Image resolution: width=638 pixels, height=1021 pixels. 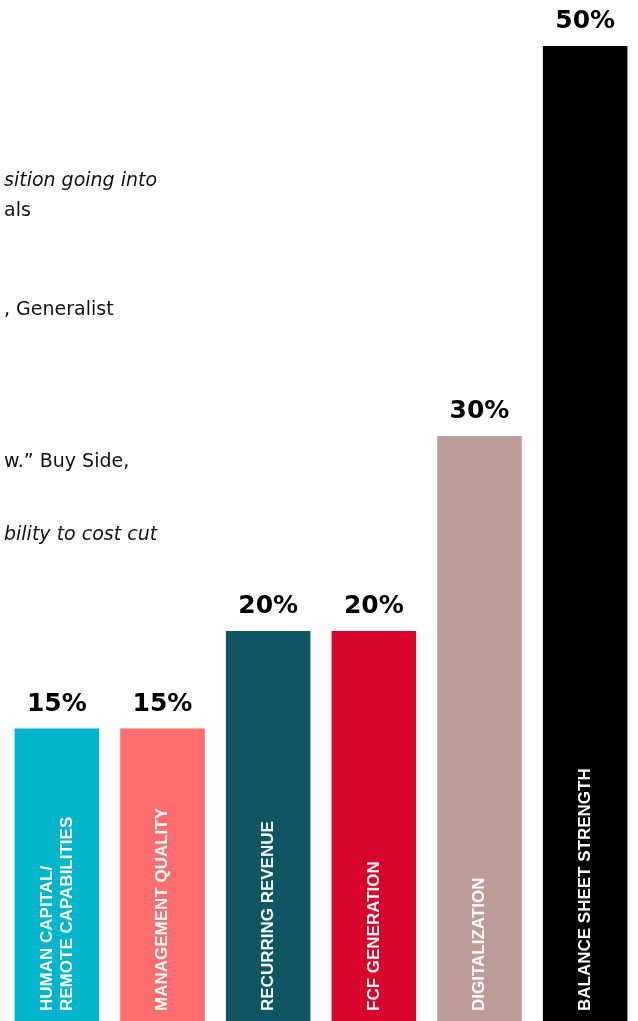 What do you see at coordinates (81, 533) in the screenshot?
I see `annotation: bility to cost cut` at bounding box center [81, 533].